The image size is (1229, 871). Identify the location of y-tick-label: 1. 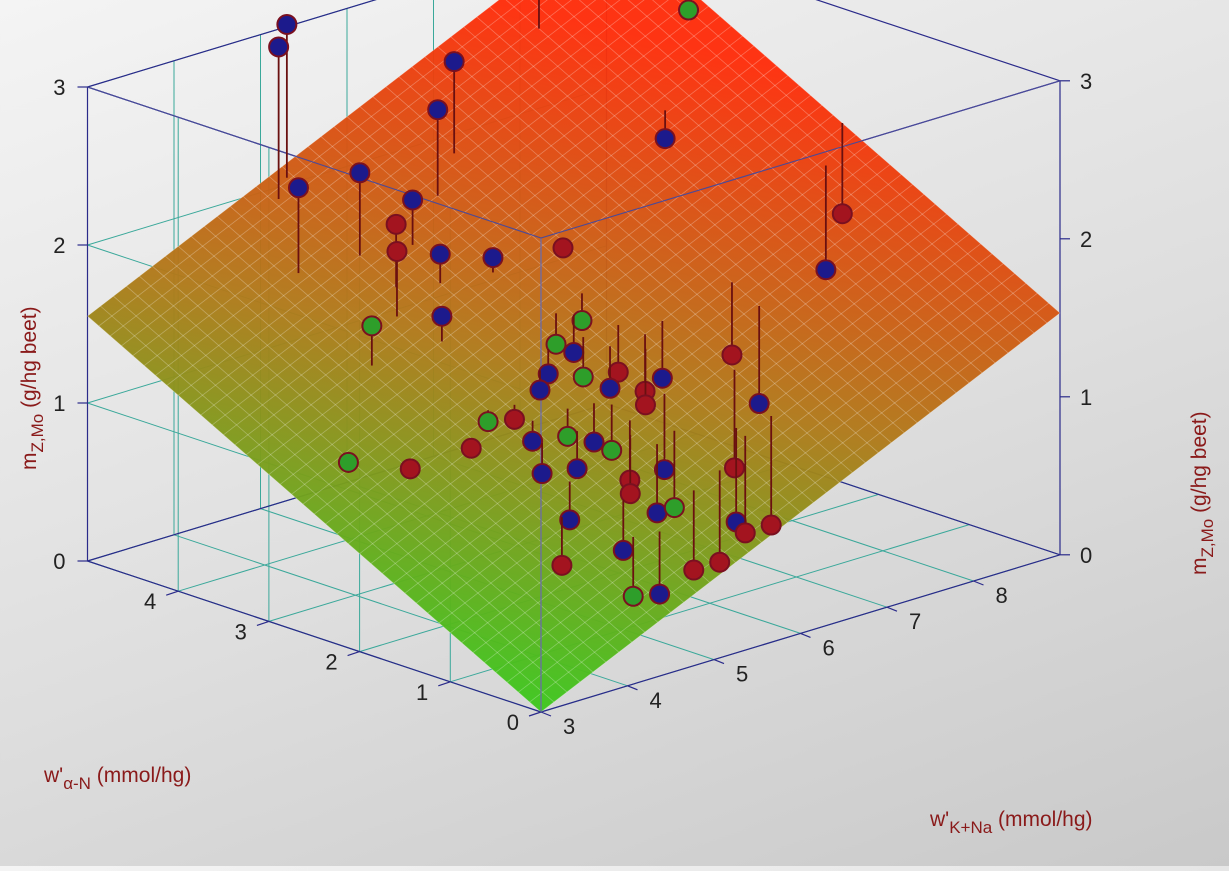
(422, 692).